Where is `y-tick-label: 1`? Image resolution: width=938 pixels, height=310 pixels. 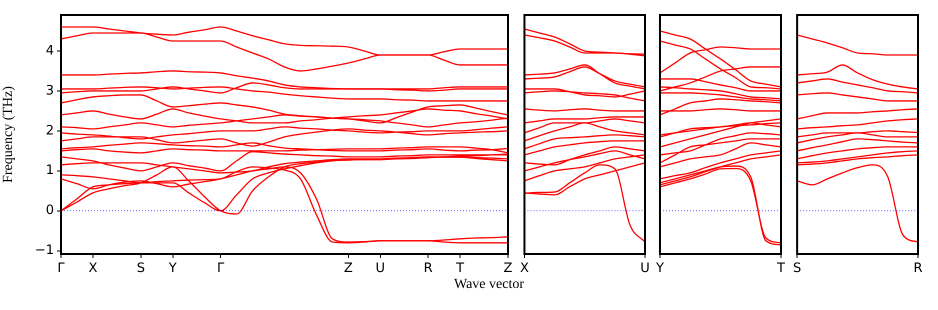
y-tick-label: 1 is located at coordinates (50, 170).